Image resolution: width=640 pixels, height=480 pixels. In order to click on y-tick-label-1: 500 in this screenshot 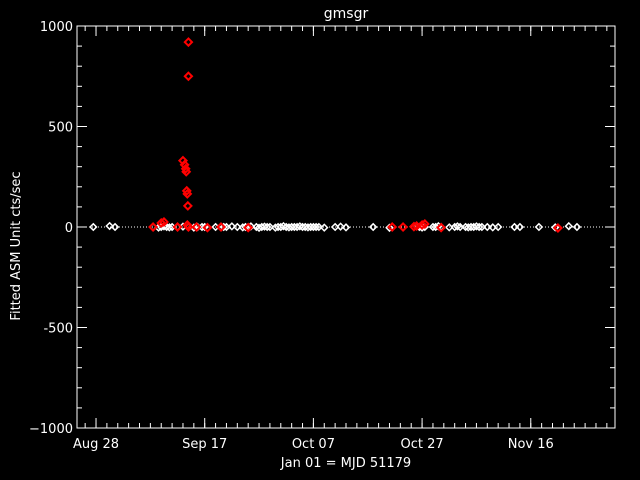, I will do `click(60, 128)`.